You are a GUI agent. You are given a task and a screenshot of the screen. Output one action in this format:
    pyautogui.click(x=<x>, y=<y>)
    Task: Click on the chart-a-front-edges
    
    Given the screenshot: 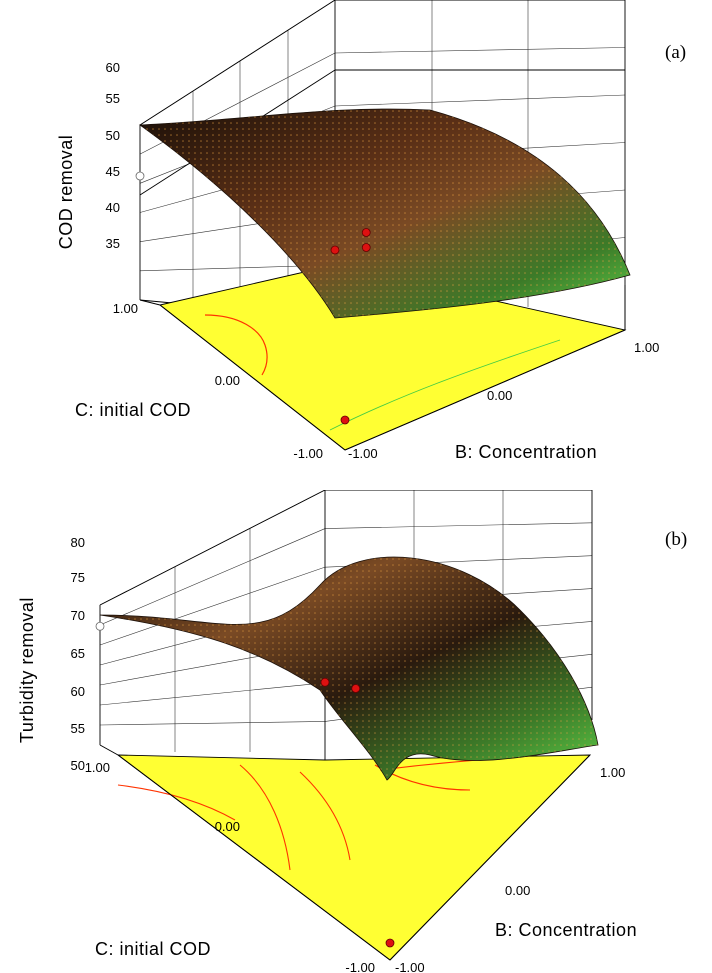 What is the action you would take?
    pyautogui.click(x=382, y=368)
    